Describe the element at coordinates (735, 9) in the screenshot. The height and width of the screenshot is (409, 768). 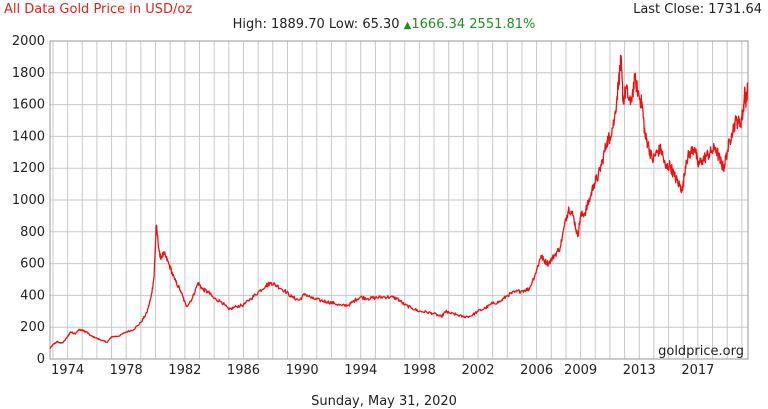
I see `last-close-value: 1731.64` at that location.